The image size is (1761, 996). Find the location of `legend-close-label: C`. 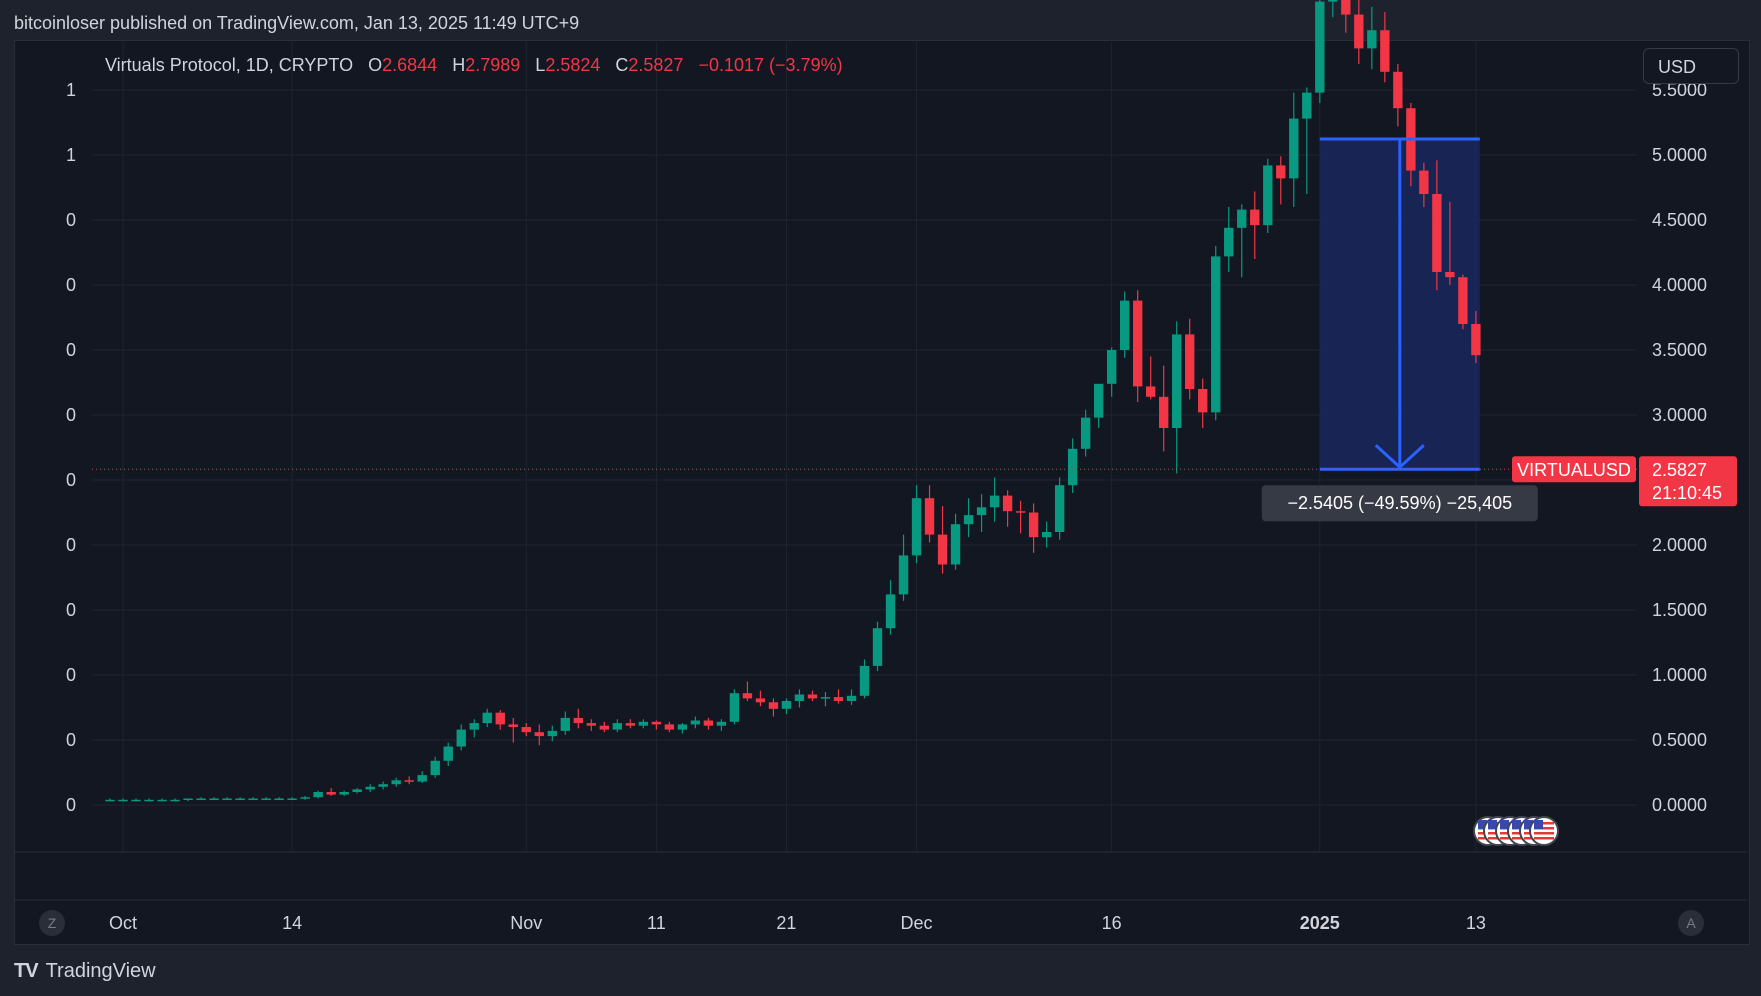

legend-close-label: C is located at coordinates (622, 65).